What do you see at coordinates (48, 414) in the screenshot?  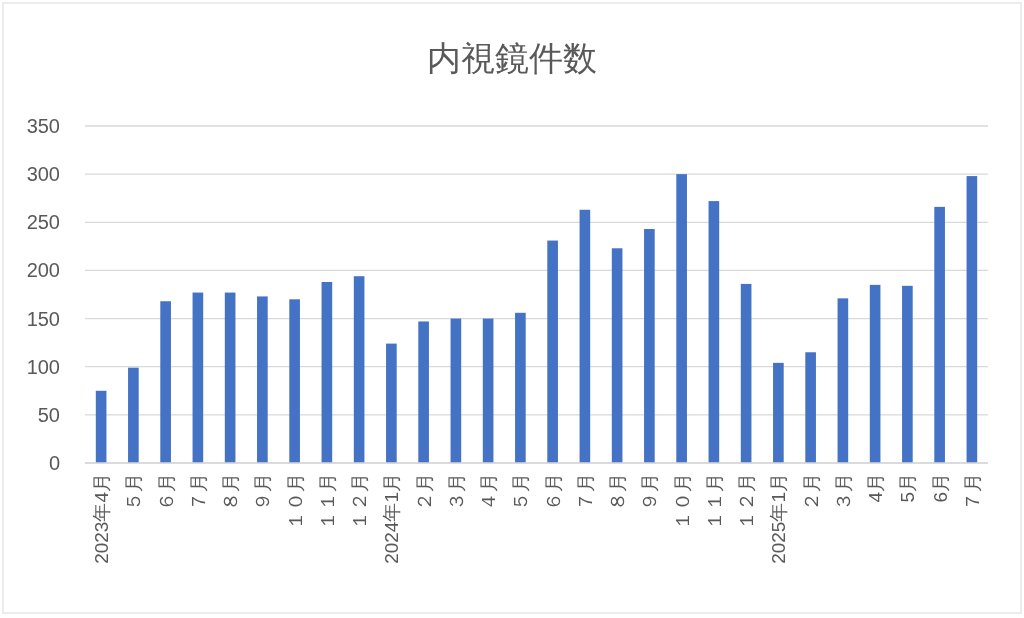 I see `y-tick-label: 50` at bounding box center [48, 414].